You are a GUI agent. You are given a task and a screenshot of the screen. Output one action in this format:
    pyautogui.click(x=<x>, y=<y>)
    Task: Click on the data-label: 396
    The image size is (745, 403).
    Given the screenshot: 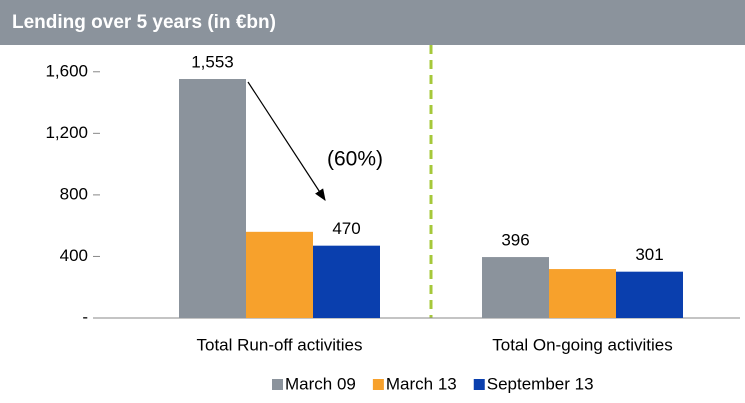 What is the action you would take?
    pyautogui.click(x=515, y=240)
    